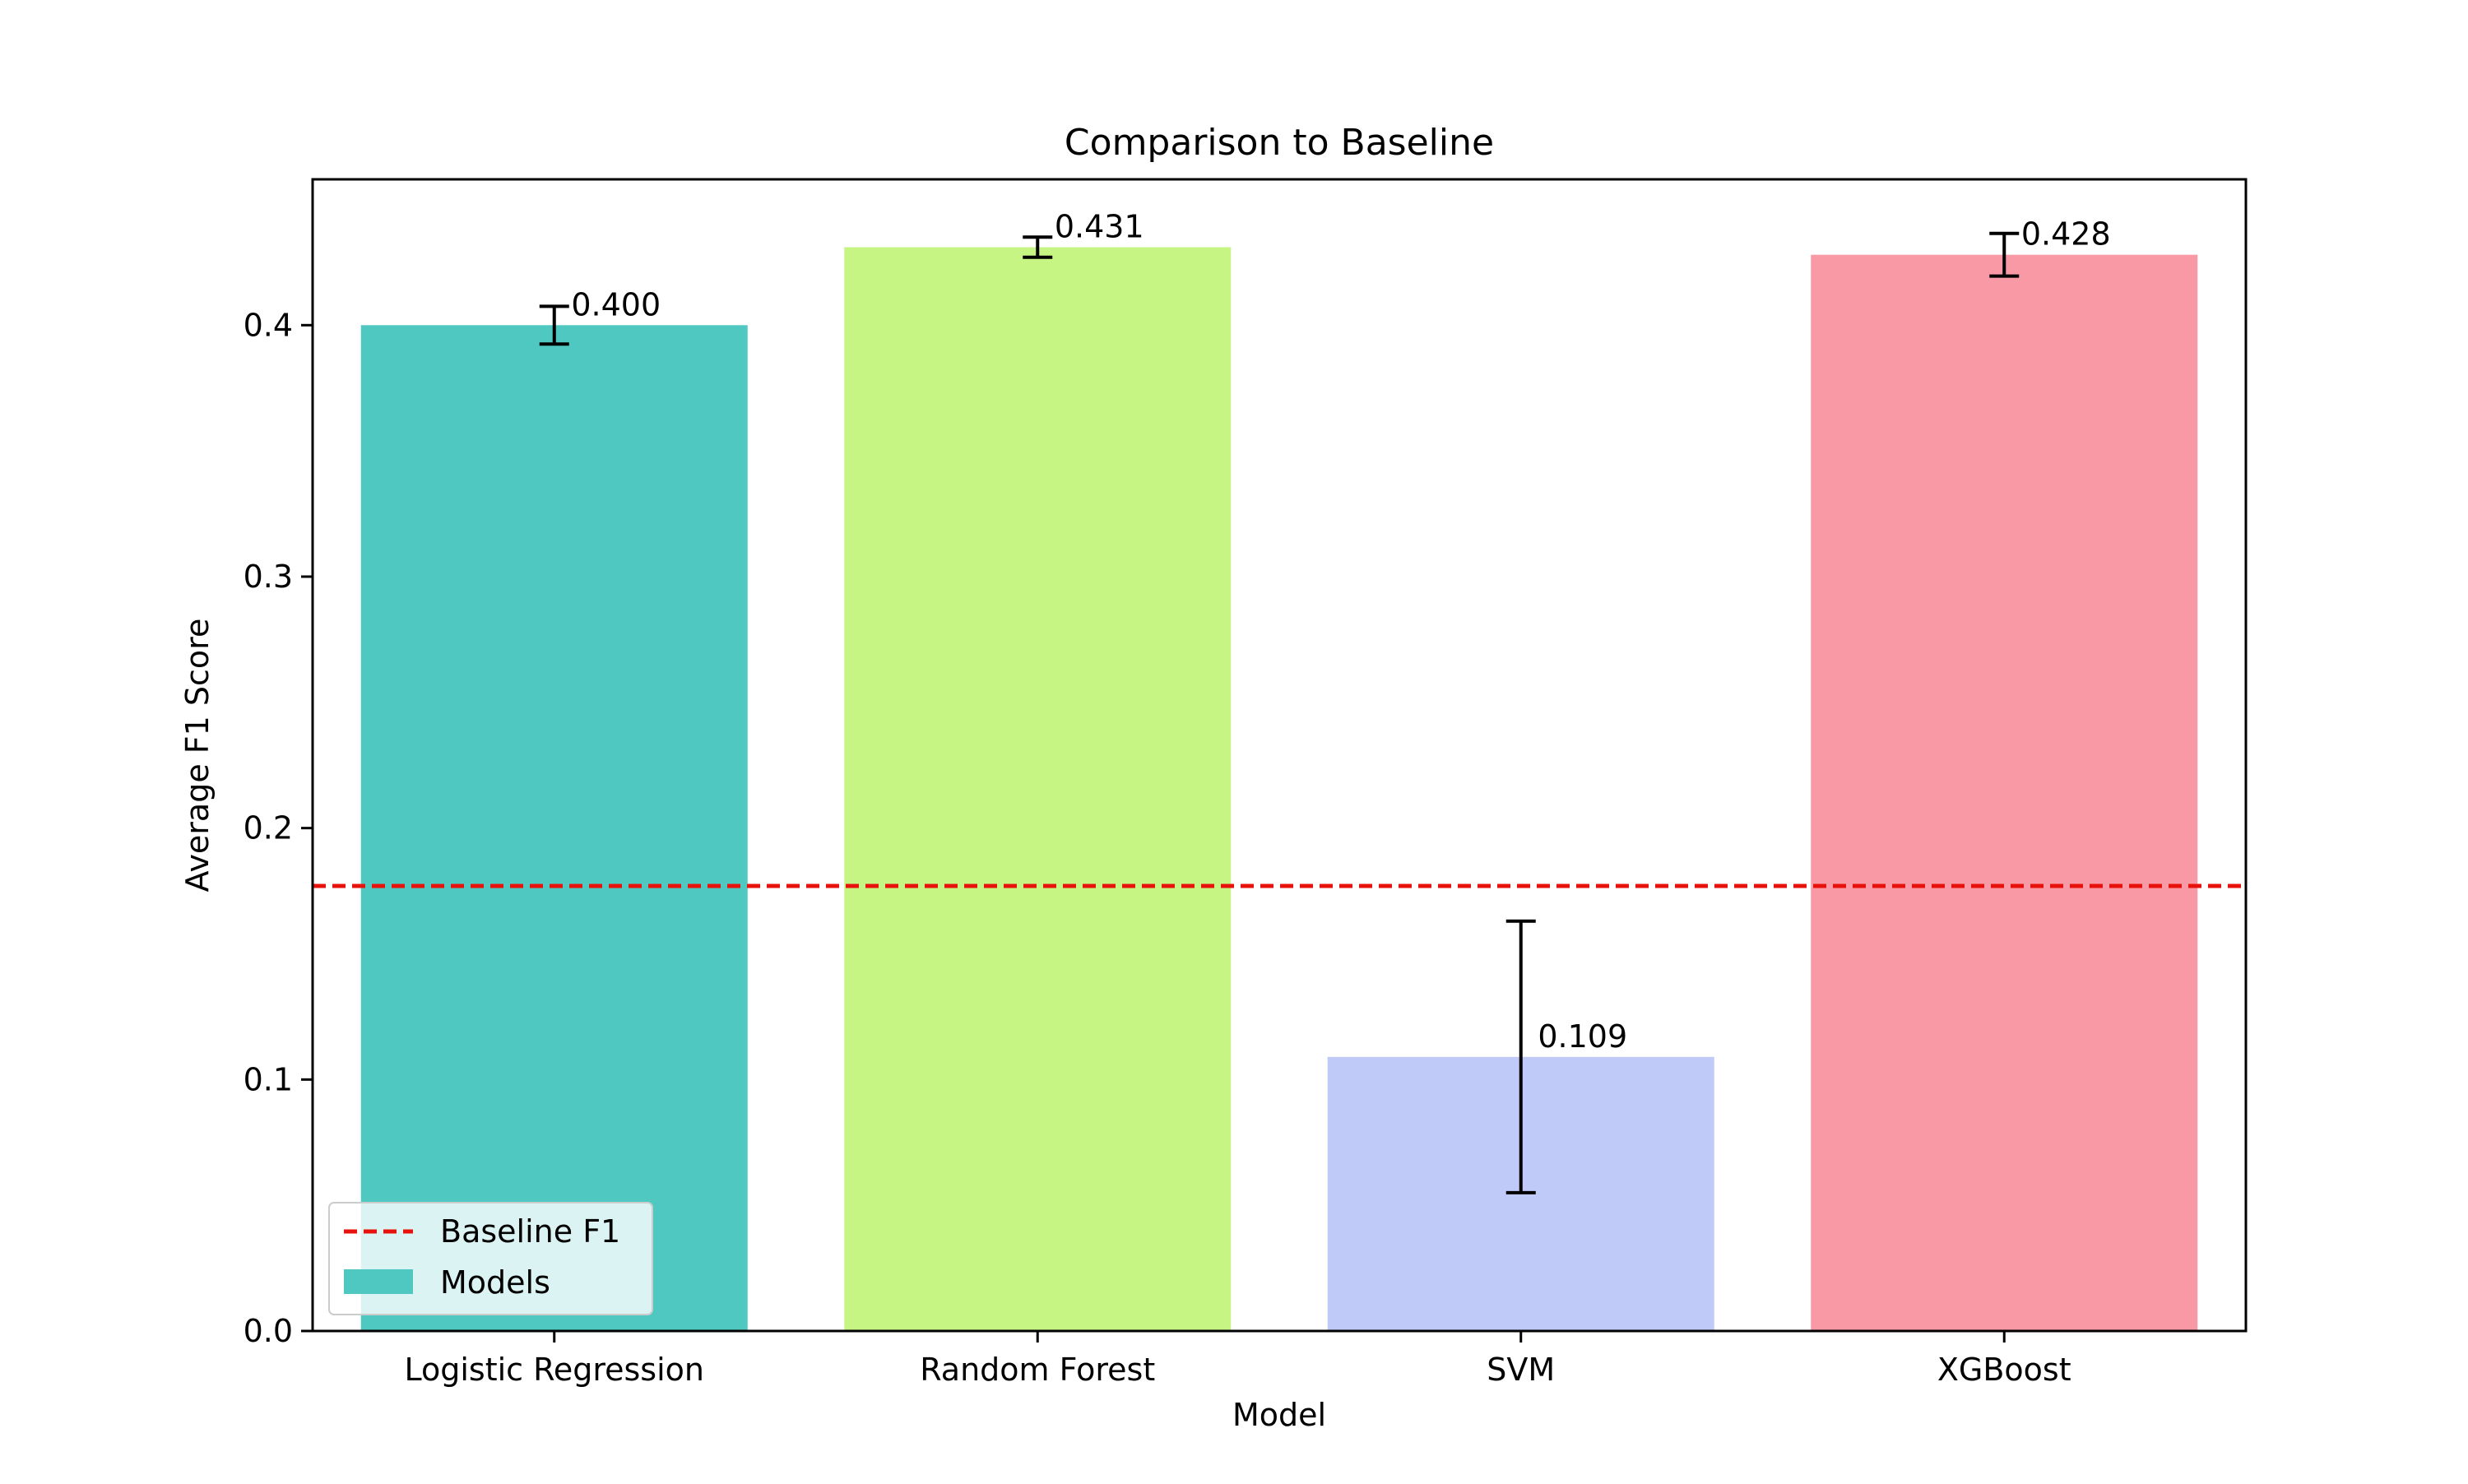 This screenshot has height=1484, width=2468. What do you see at coordinates (268, 325) in the screenshot?
I see `y-tick-label: 0.4` at bounding box center [268, 325].